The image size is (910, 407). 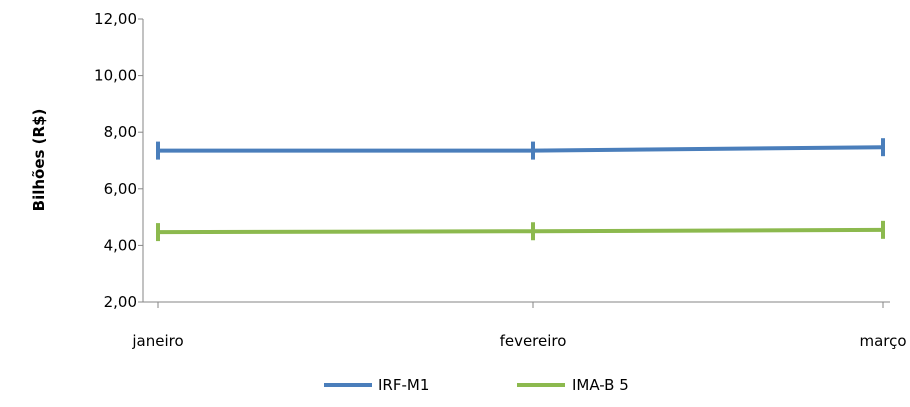 What do you see at coordinates (533, 341) in the screenshot?
I see `x-tick-label: fevereiro` at bounding box center [533, 341].